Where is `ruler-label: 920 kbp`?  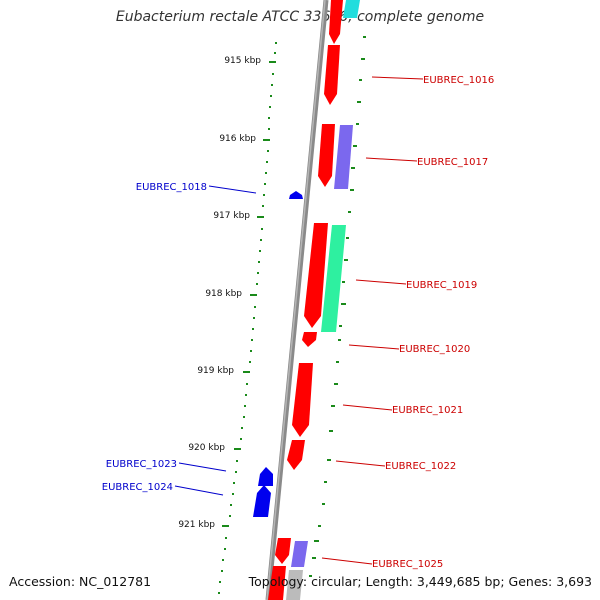
ruler-label: 920 kbp is located at coordinates (206, 448).